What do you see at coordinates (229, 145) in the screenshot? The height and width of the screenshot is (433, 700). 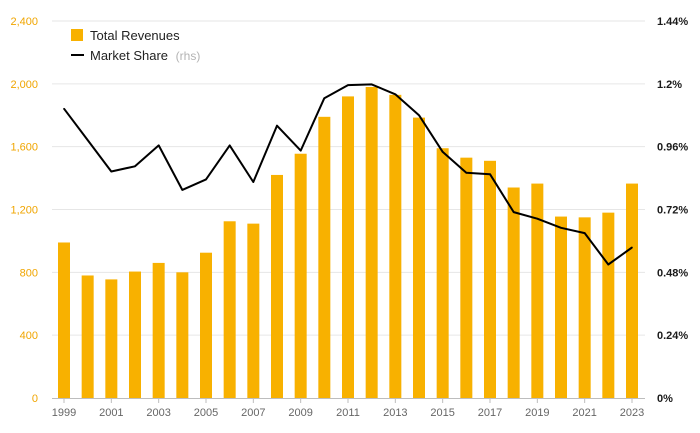 I see `market-share-point-2006` at bounding box center [229, 145].